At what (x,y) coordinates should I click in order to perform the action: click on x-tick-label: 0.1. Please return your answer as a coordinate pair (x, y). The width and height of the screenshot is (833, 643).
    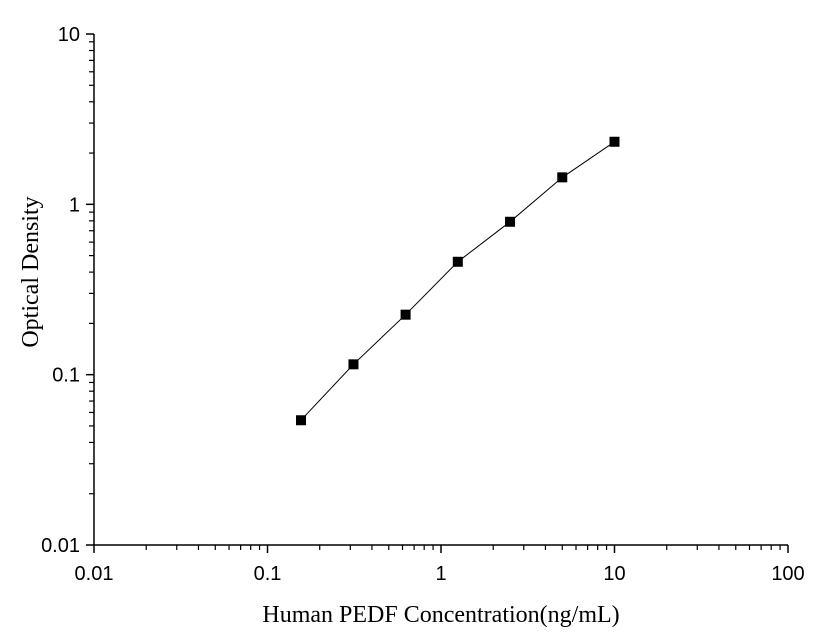
    Looking at the image, I should click on (268, 574).